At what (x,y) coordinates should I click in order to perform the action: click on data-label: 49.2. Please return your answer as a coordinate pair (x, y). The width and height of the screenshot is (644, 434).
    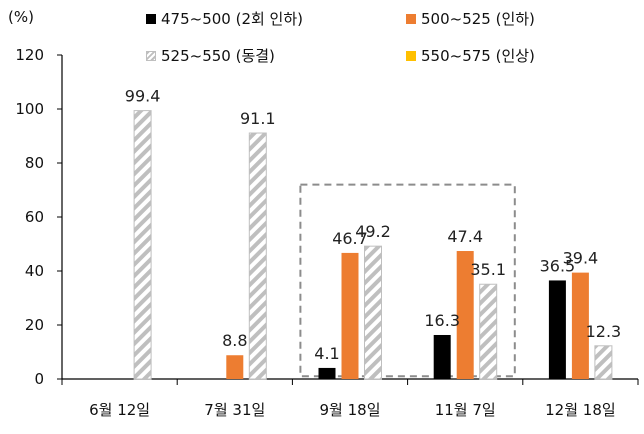
    Looking at the image, I should click on (373, 231).